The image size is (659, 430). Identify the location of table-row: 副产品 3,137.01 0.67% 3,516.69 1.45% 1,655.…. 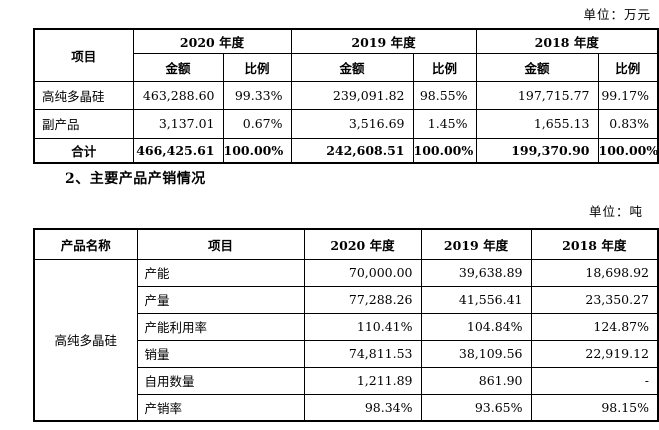
(346, 123).